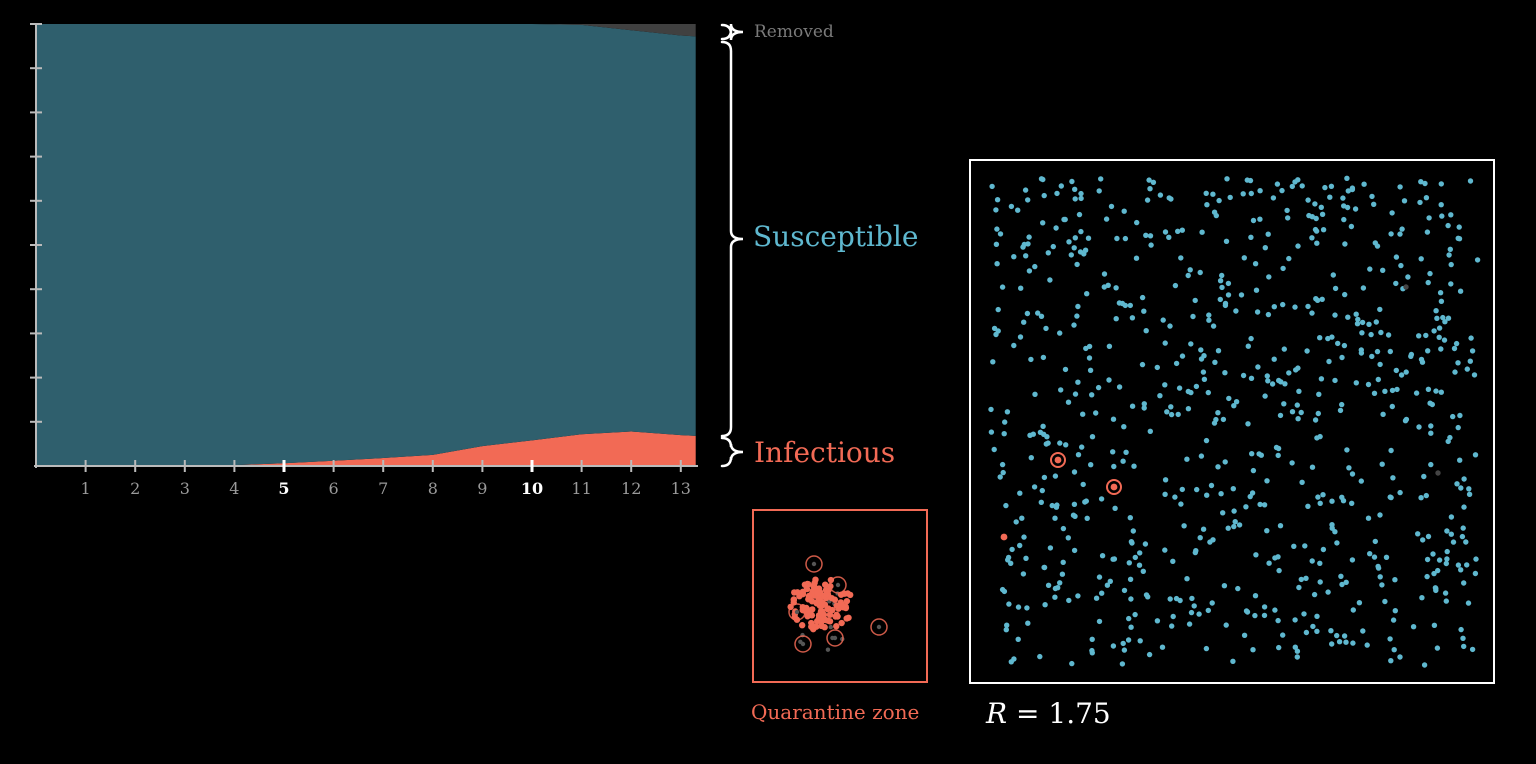 This screenshot has width=1536, height=764. I want to click on quarantine-frame, so click(840, 596).